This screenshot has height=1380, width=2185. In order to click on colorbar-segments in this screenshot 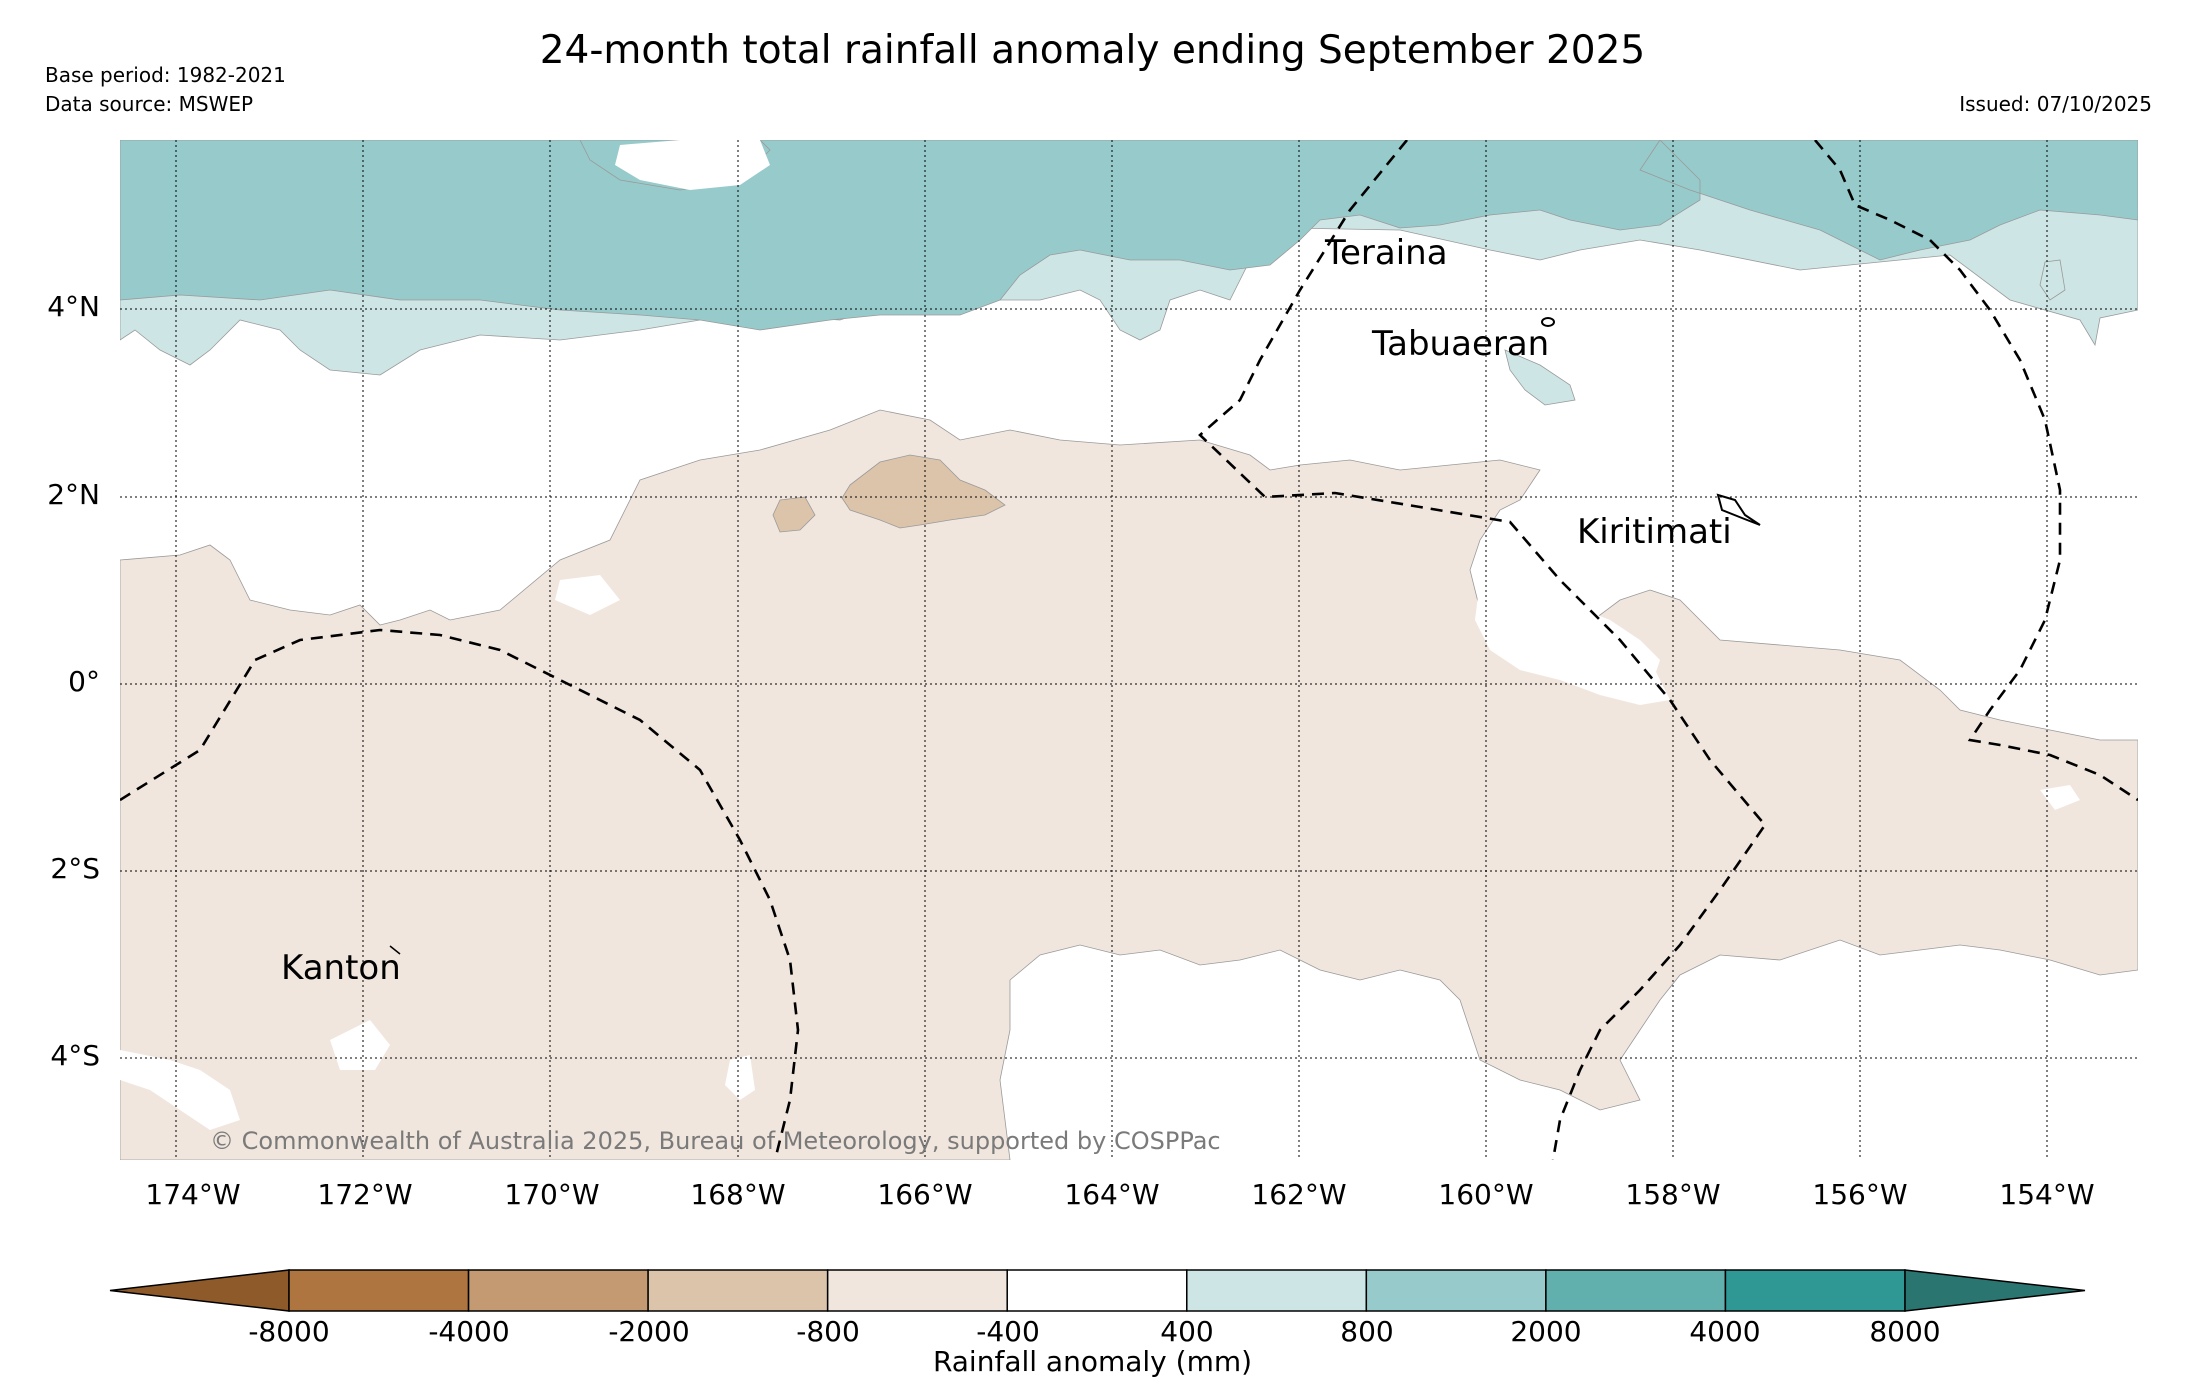, I will do `click(1097, 1290)`.